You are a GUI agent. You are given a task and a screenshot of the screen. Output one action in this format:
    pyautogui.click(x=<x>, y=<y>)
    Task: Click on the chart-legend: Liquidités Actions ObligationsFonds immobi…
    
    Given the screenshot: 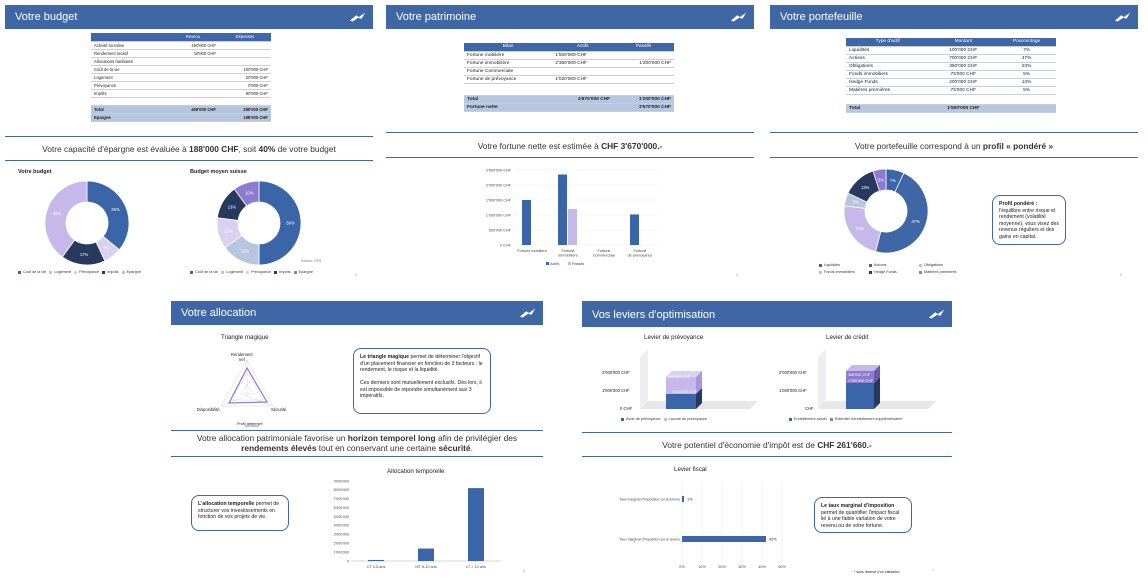 What is the action you would take?
    pyautogui.click(x=896, y=269)
    